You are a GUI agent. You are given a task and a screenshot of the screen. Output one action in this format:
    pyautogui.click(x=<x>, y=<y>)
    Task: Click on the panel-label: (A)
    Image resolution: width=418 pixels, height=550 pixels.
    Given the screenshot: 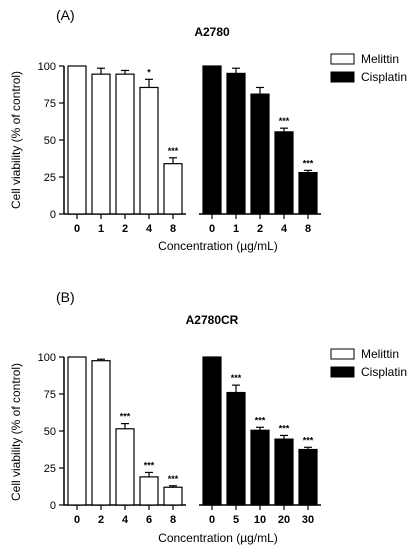 What is the action you would take?
    pyautogui.click(x=65, y=15)
    